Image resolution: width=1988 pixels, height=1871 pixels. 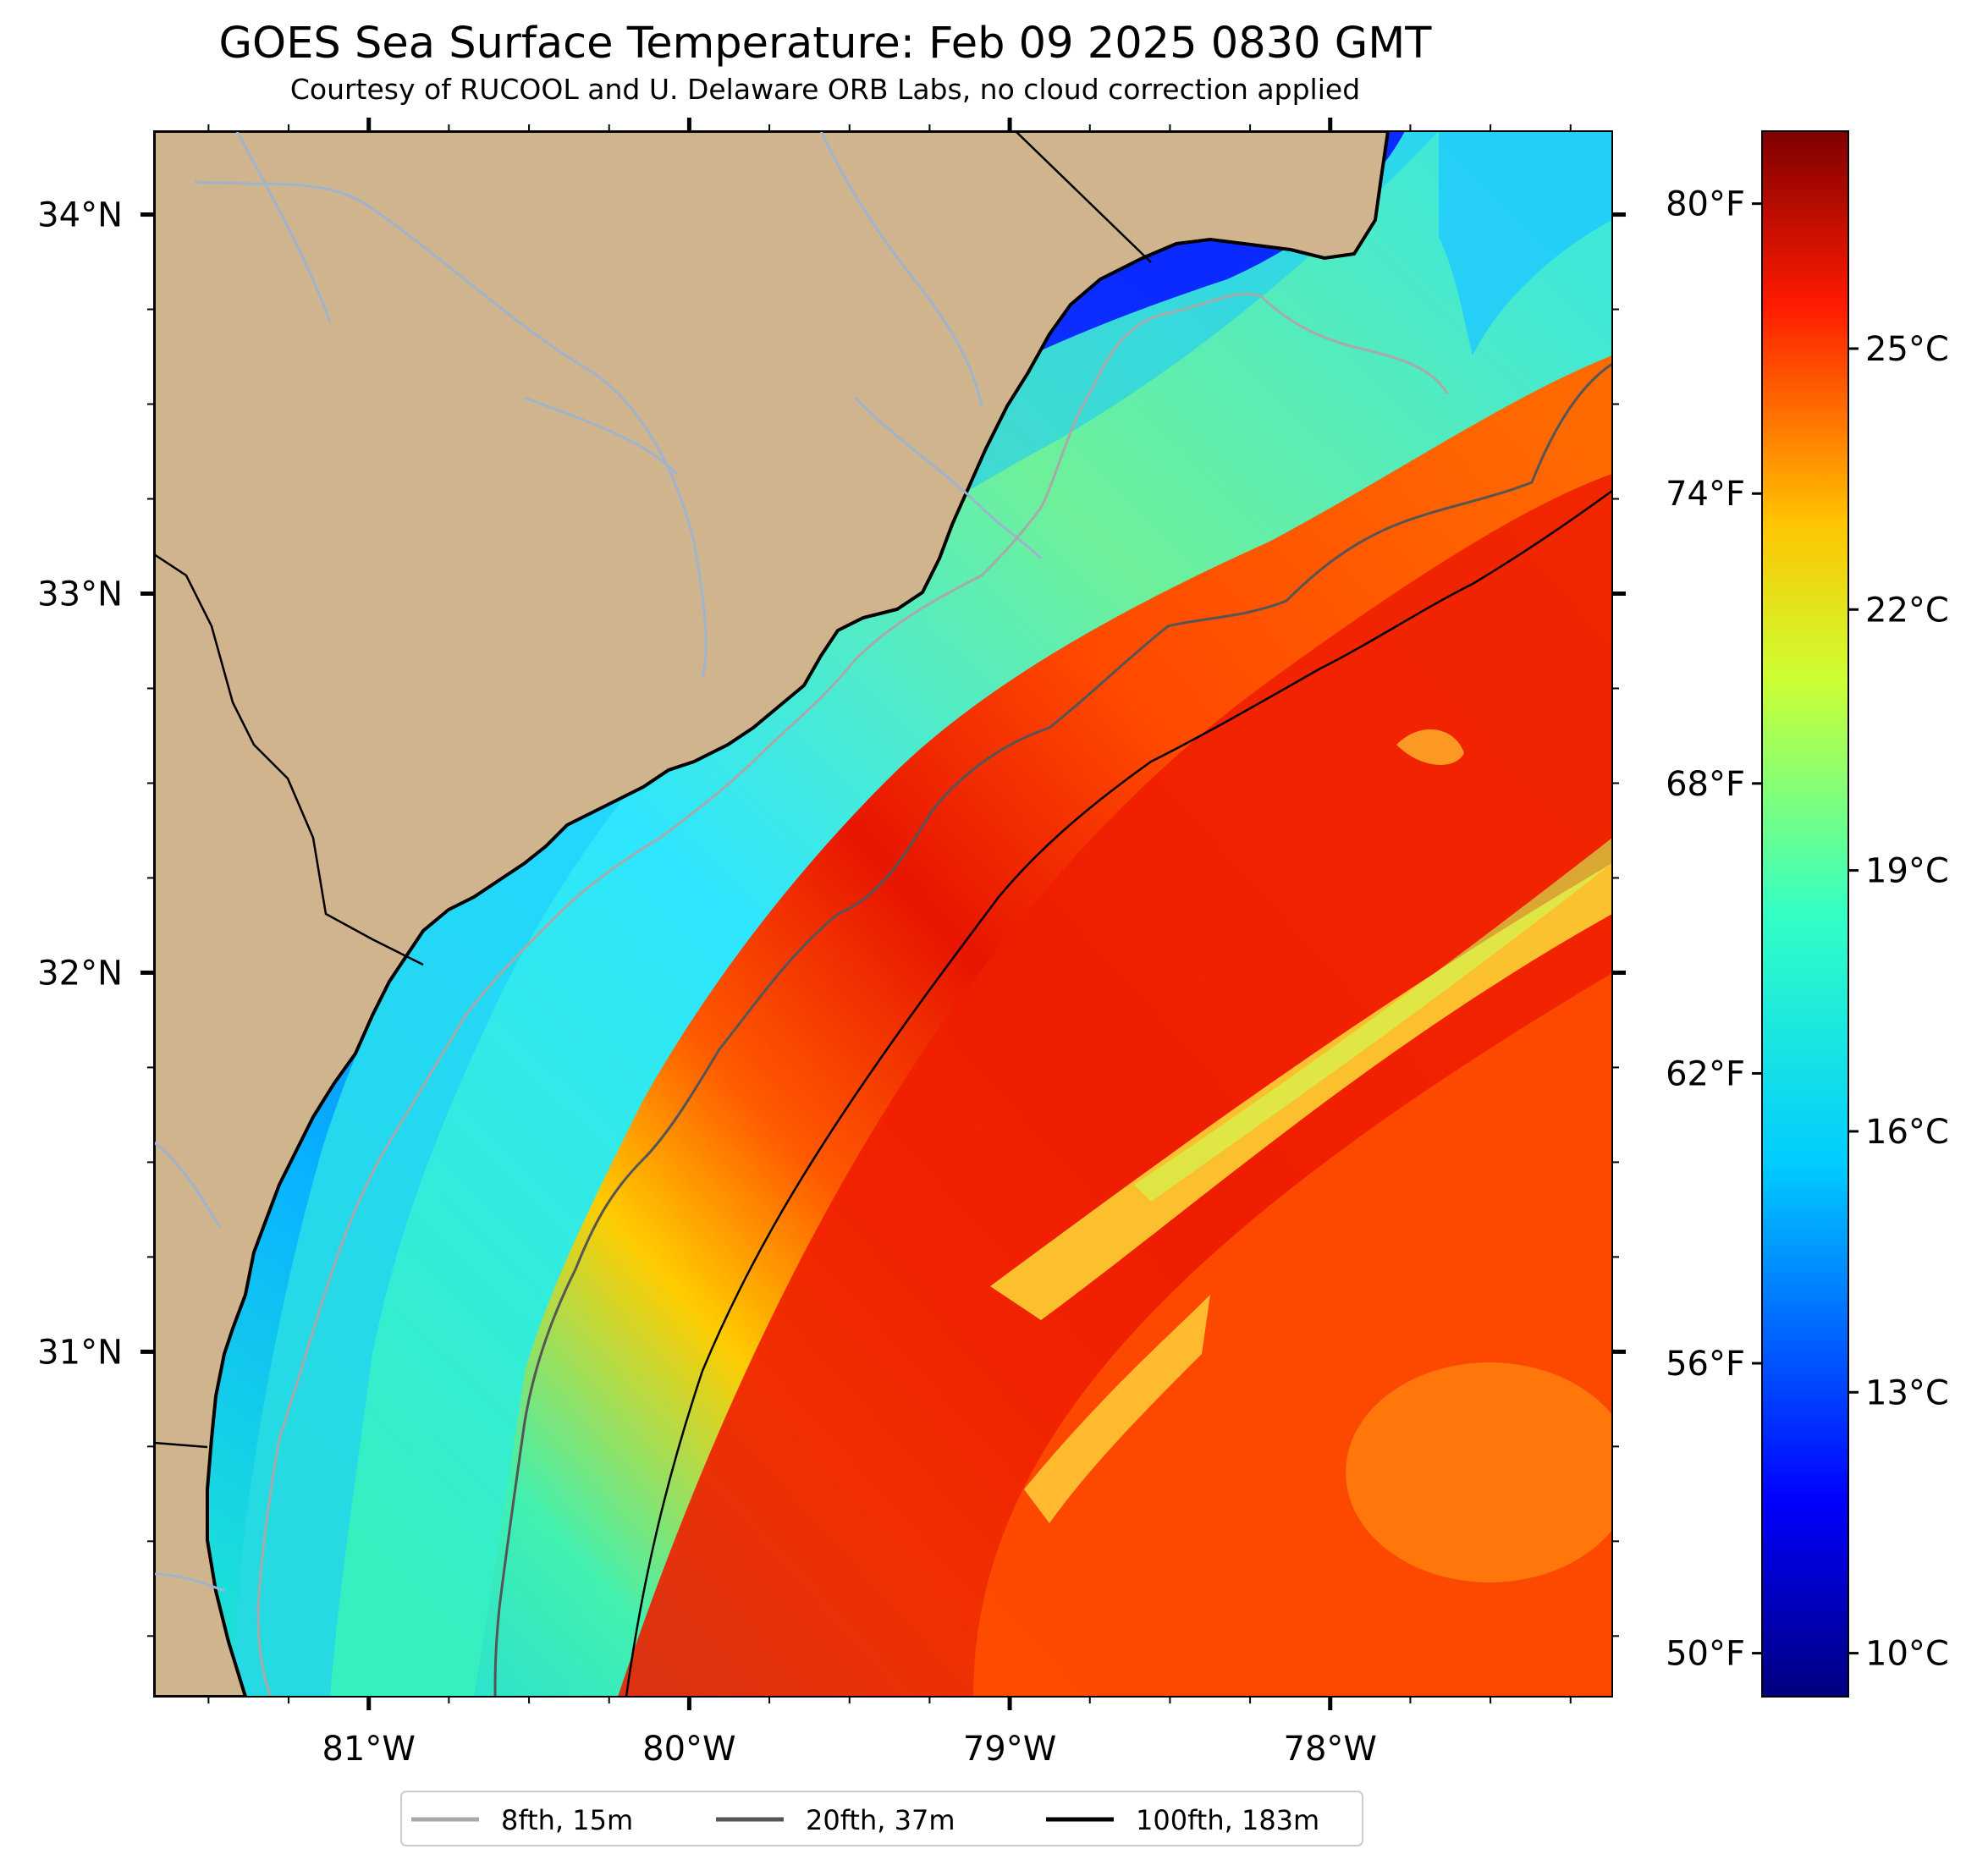 I want to click on lon-tick-label: 79°W, so click(x=1009, y=1750).